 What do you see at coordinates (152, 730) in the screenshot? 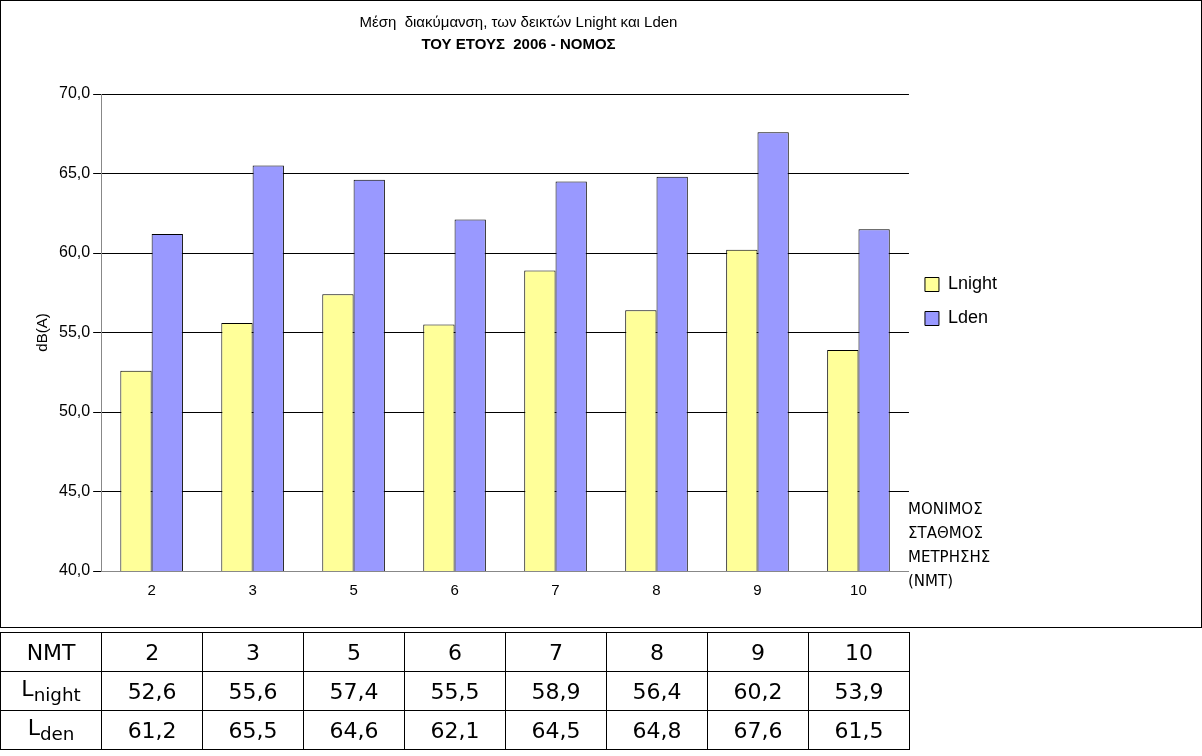
I see `data-label: 61,2` at bounding box center [152, 730].